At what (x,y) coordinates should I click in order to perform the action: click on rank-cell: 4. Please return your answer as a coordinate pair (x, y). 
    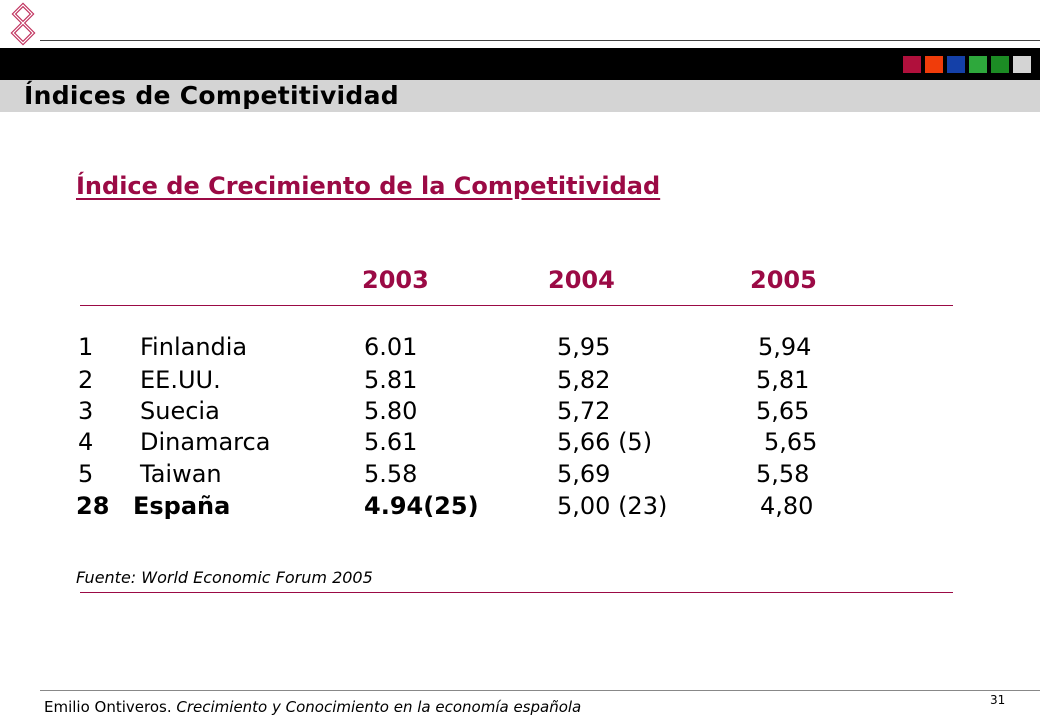
    Looking at the image, I should click on (86, 442).